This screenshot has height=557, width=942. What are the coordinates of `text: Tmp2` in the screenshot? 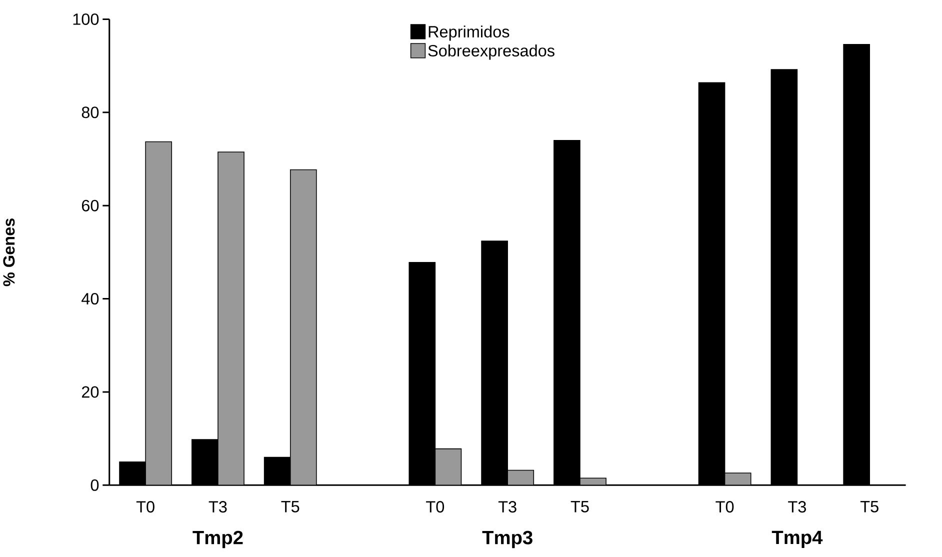 It's located at (217, 539).